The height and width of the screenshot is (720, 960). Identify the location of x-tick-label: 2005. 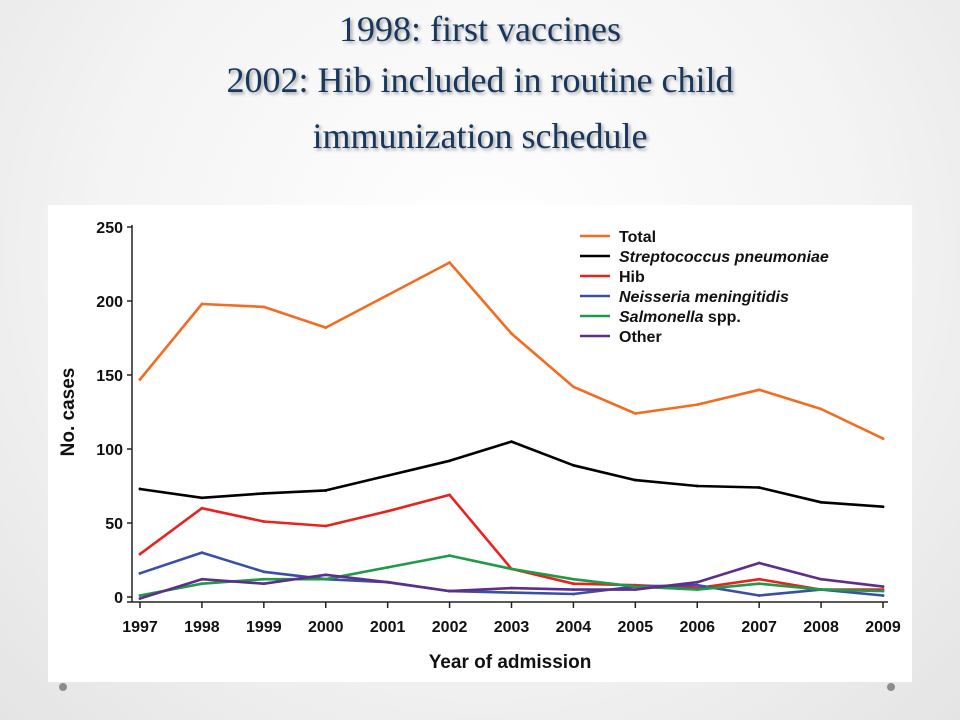
(636, 627).